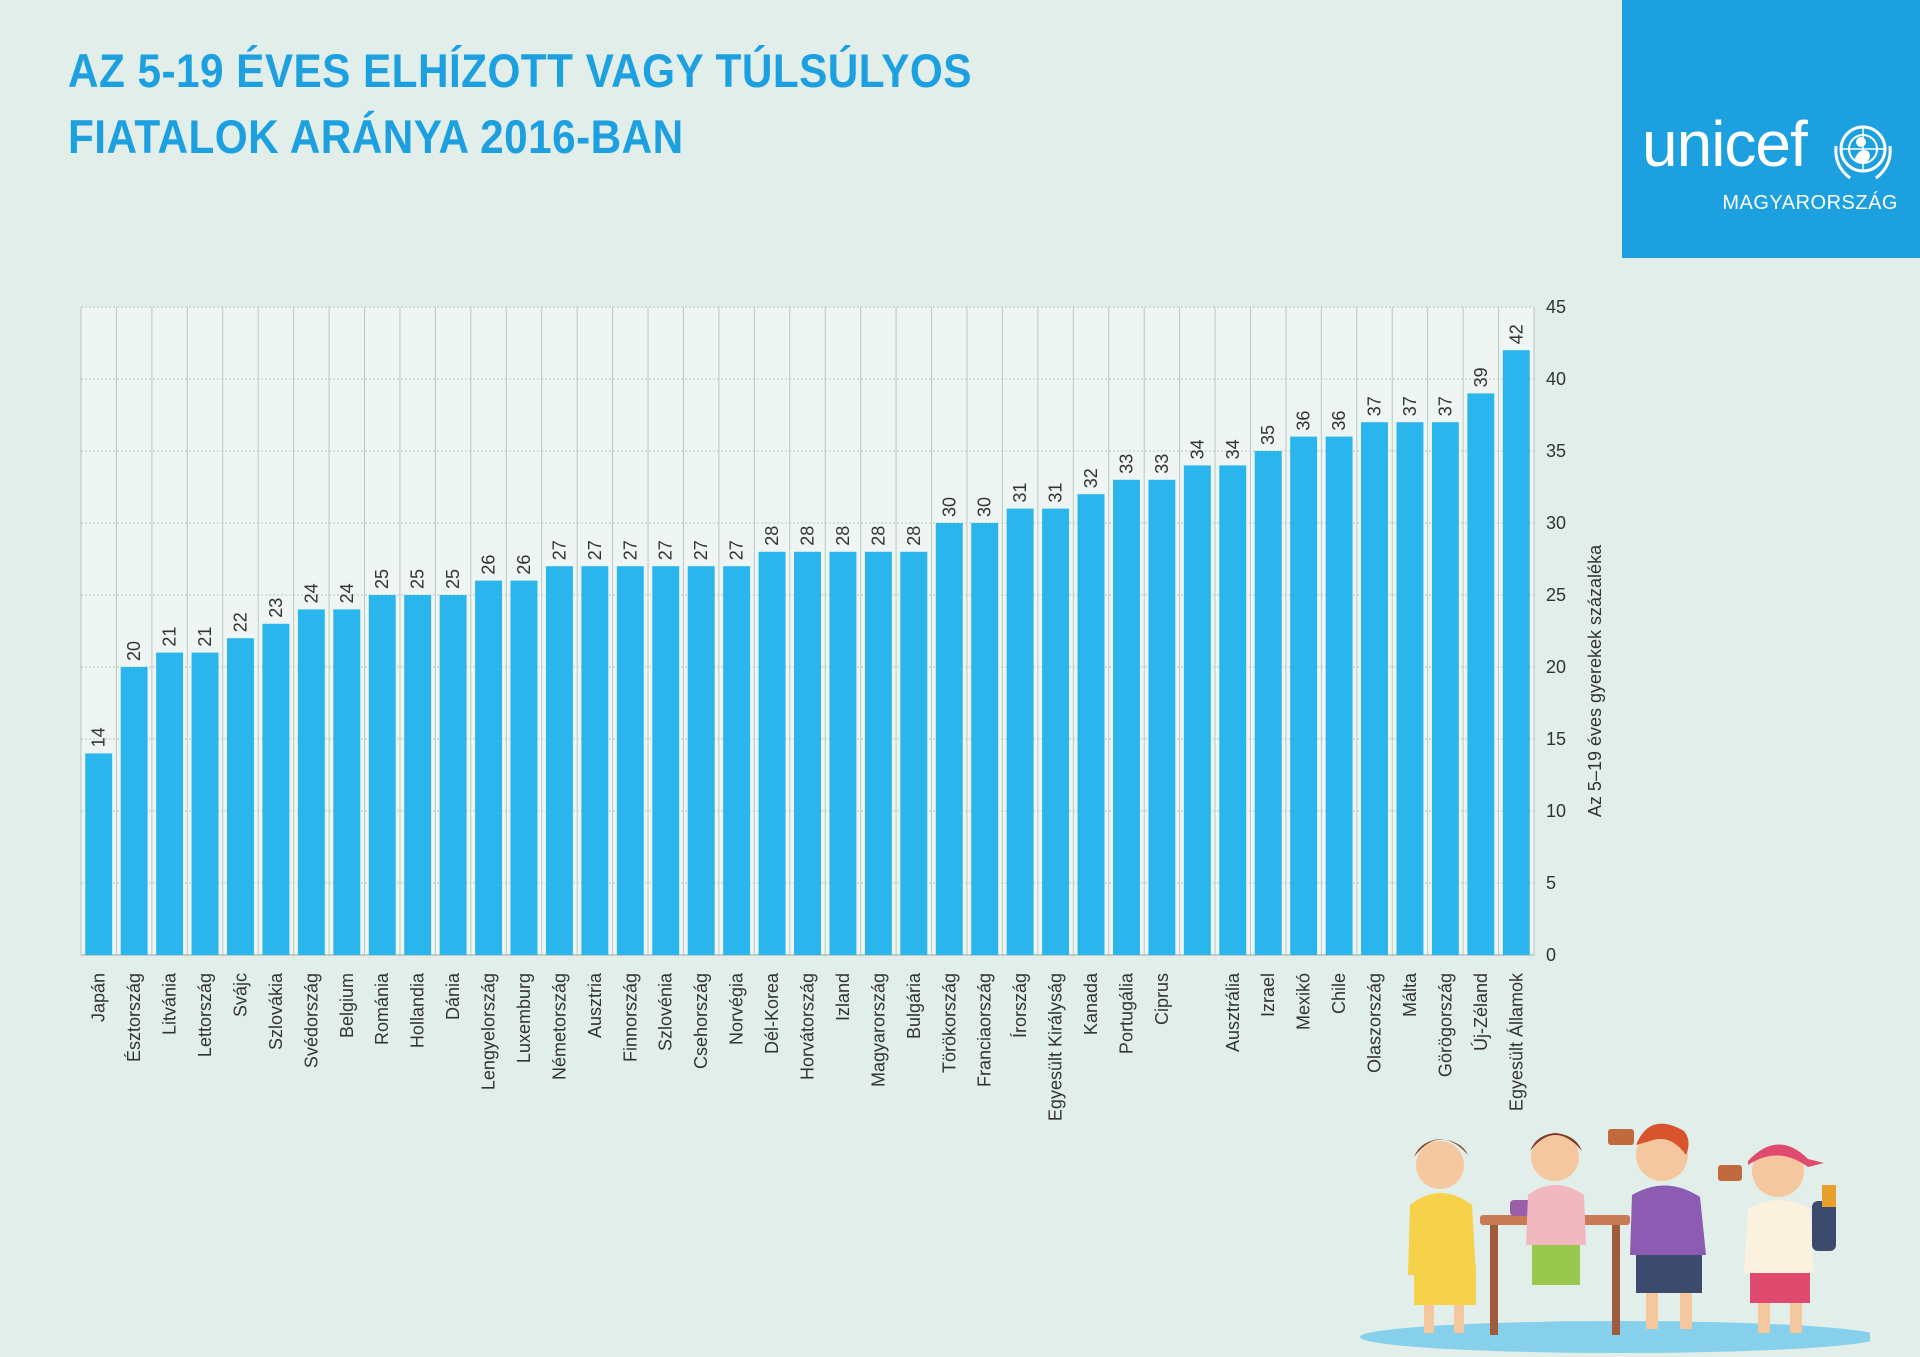 The image size is (1920, 1357). I want to click on y-tick-label: 35, so click(1556, 451).